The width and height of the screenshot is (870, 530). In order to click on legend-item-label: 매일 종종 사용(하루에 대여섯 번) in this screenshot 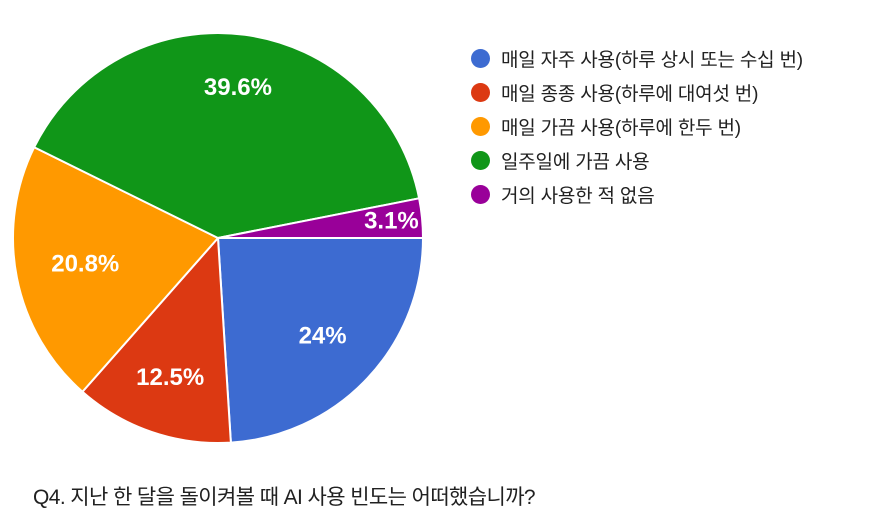, I will do `click(630, 94)`.